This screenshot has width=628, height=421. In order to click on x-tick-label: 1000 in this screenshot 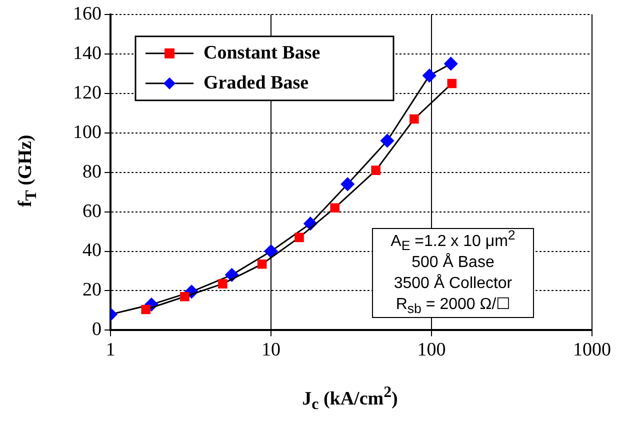, I will do `click(592, 350)`.